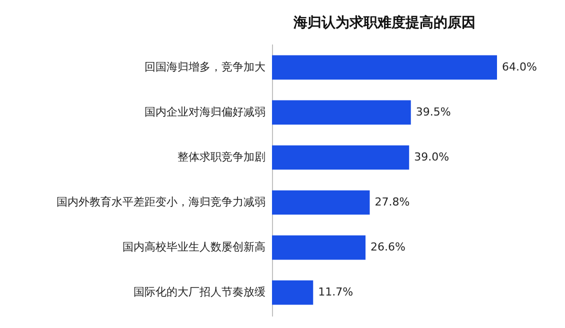 This screenshot has height=328, width=565. I want to click on data-label: 11.7%, so click(336, 292).